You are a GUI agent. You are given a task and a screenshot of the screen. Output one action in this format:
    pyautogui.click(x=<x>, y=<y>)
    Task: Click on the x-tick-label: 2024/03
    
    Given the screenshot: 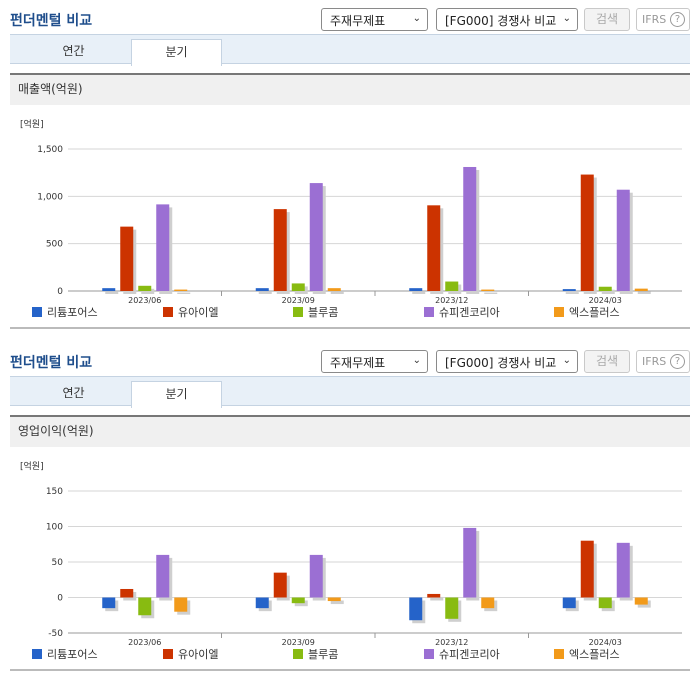 What is the action you would take?
    pyautogui.click(x=605, y=642)
    